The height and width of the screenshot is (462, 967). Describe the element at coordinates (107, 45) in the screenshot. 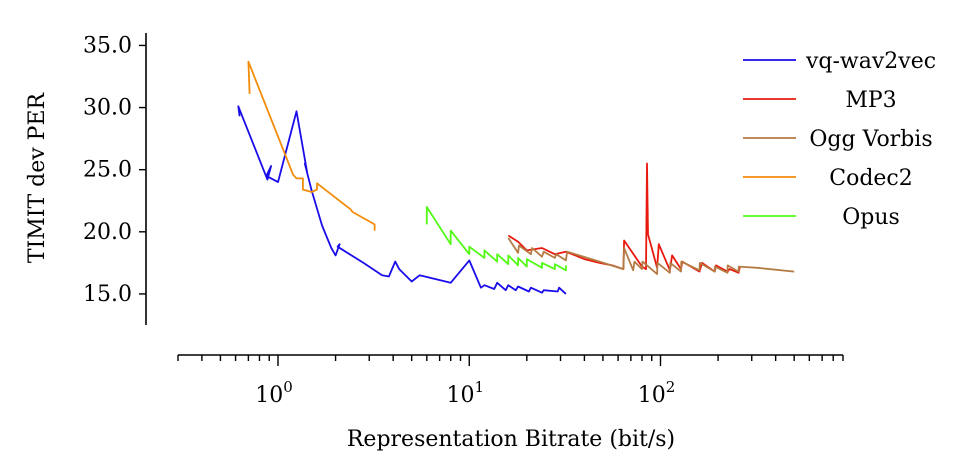

I see `y-tick-label: 35.0` at that location.